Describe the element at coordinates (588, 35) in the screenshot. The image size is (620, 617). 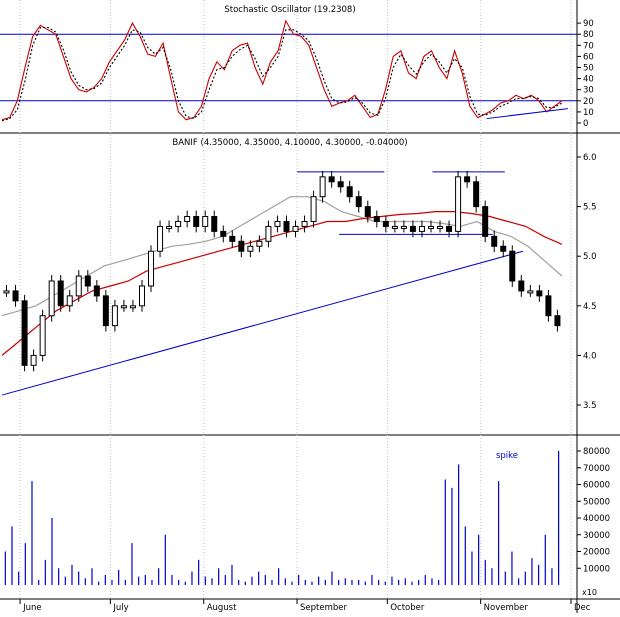
I see `y-tick-label: 80` at that location.